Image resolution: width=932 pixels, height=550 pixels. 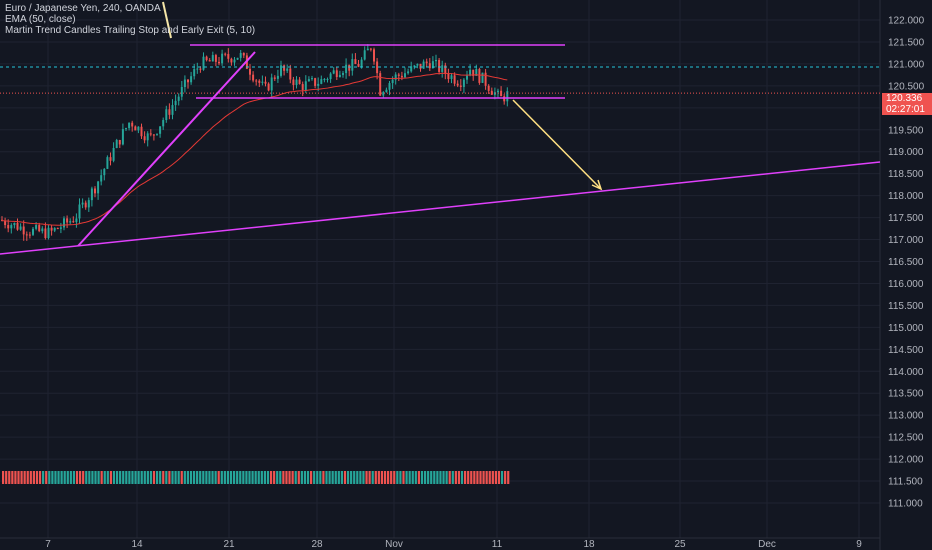 What do you see at coordinates (905, 482) in the screenshot?
I see `y-tick-label: 111.500` at bounding box center [905, 482].